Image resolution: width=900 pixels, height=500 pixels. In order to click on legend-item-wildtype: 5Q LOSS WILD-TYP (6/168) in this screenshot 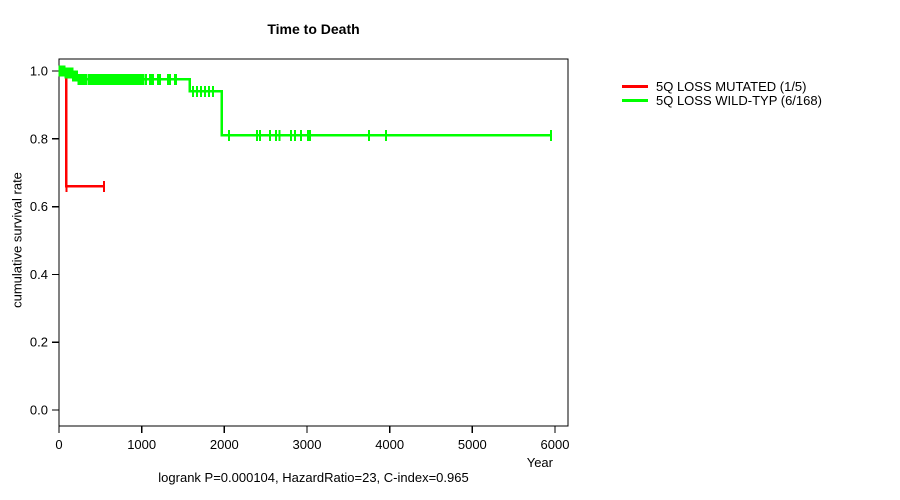, I will do `click(722, 100)`.